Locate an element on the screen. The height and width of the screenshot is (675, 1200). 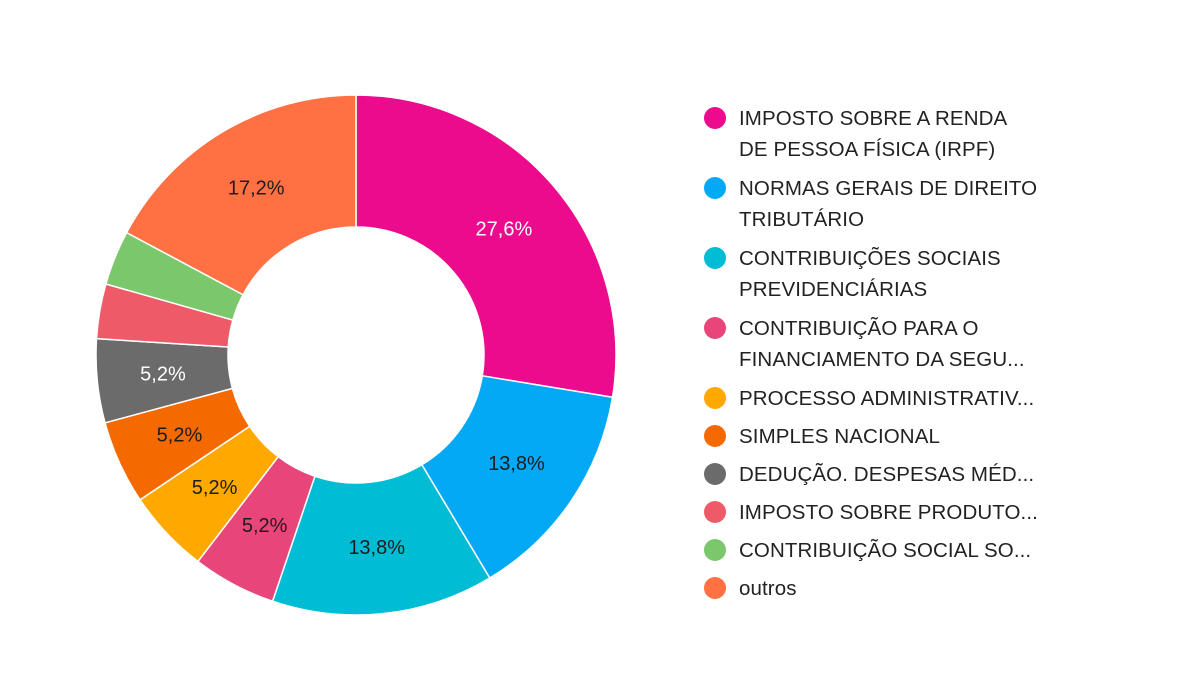
legend-label-line: CONTRIBUIÇÕES SOCIAIS is located at coordinates (870, 258).